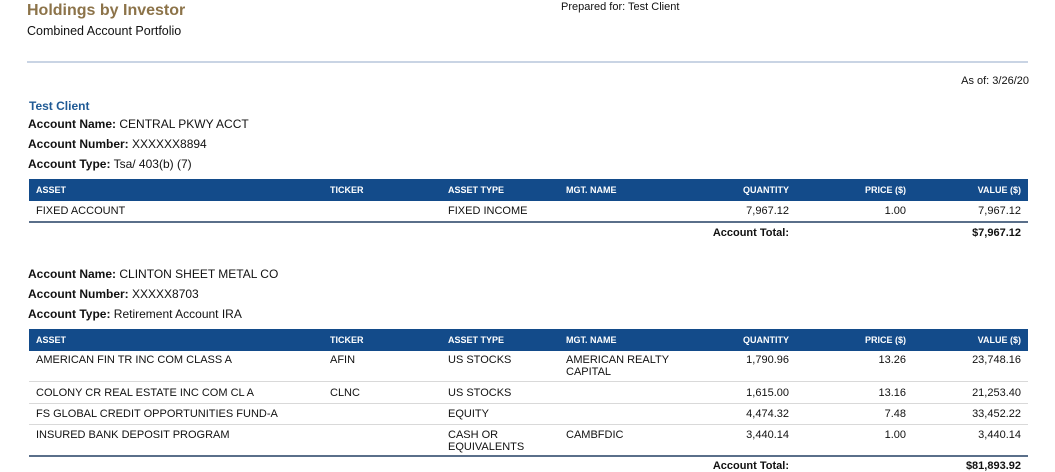 This screenshot has width=1055, height=472. I want to click on account-number-line: Account Number: XXXXXX8894, so click(117, 144).